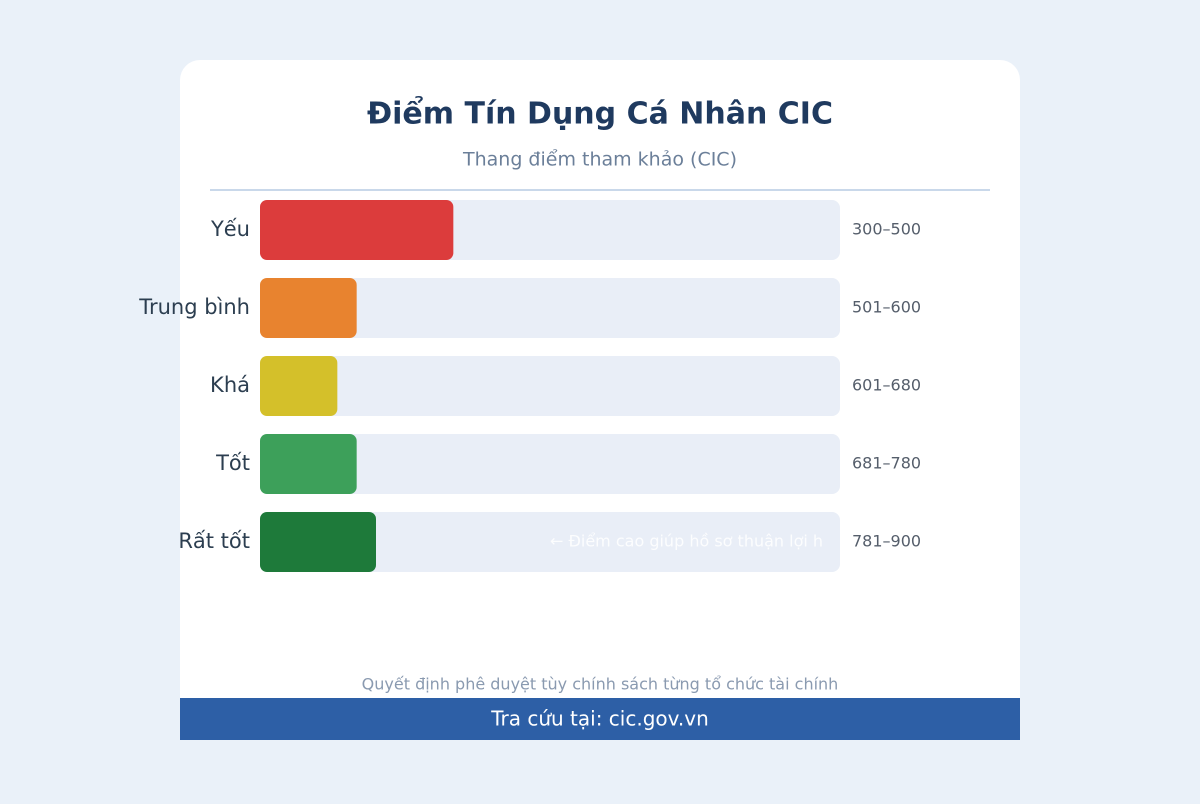 The width and height of the screenshot is (1200, 804). What do you see at coordinates (886, 307) in the screenshot?
I see `range-label: 501–600` at bounding box center [886, 307].